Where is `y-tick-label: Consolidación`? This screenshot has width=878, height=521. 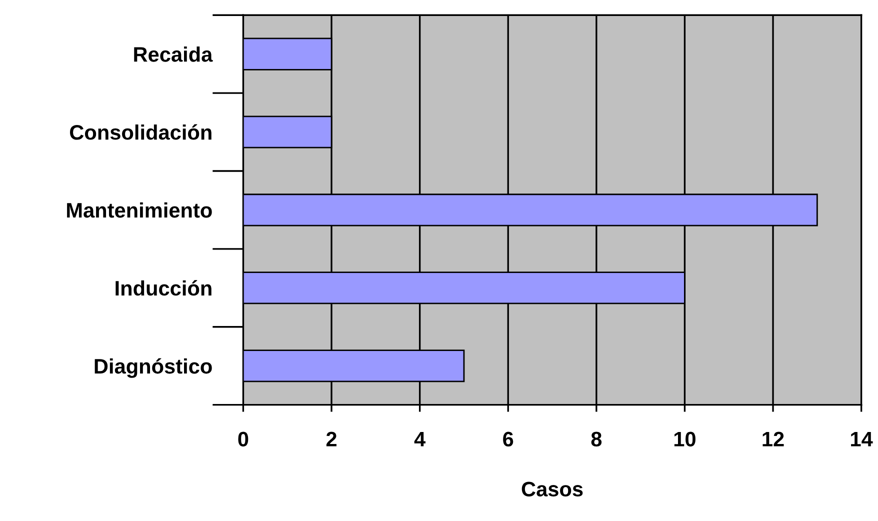
y-tick-label: Consolidación is located at coordinates (141, 132).